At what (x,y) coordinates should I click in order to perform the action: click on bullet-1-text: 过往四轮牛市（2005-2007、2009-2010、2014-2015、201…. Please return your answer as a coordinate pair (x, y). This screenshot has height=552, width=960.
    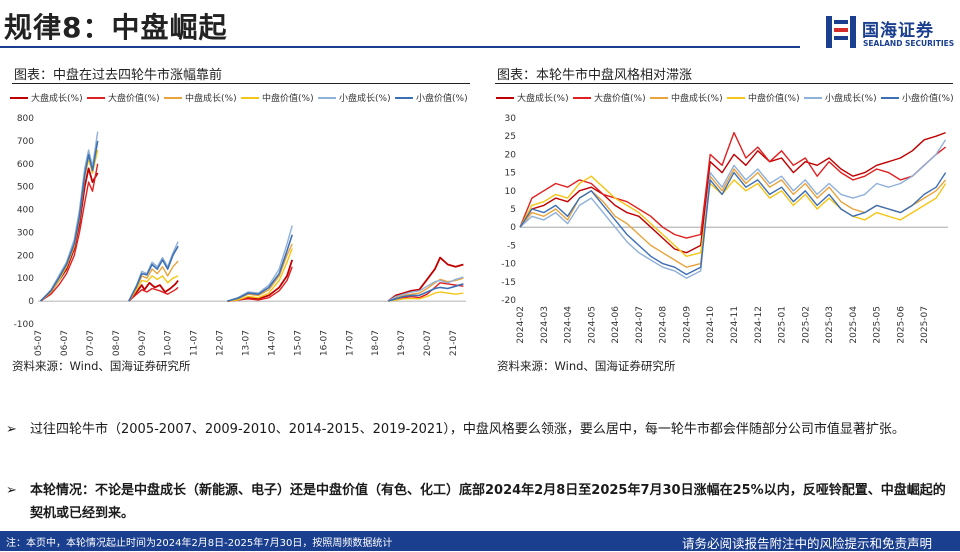
    Looking at the image, I should click on (467, 429).